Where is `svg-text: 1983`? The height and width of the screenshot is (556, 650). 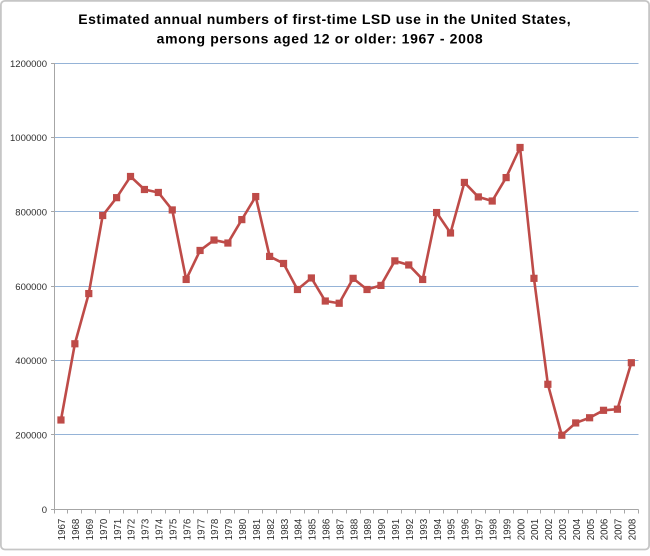 svg-text: 1983 is located at coordinates (285, 530).